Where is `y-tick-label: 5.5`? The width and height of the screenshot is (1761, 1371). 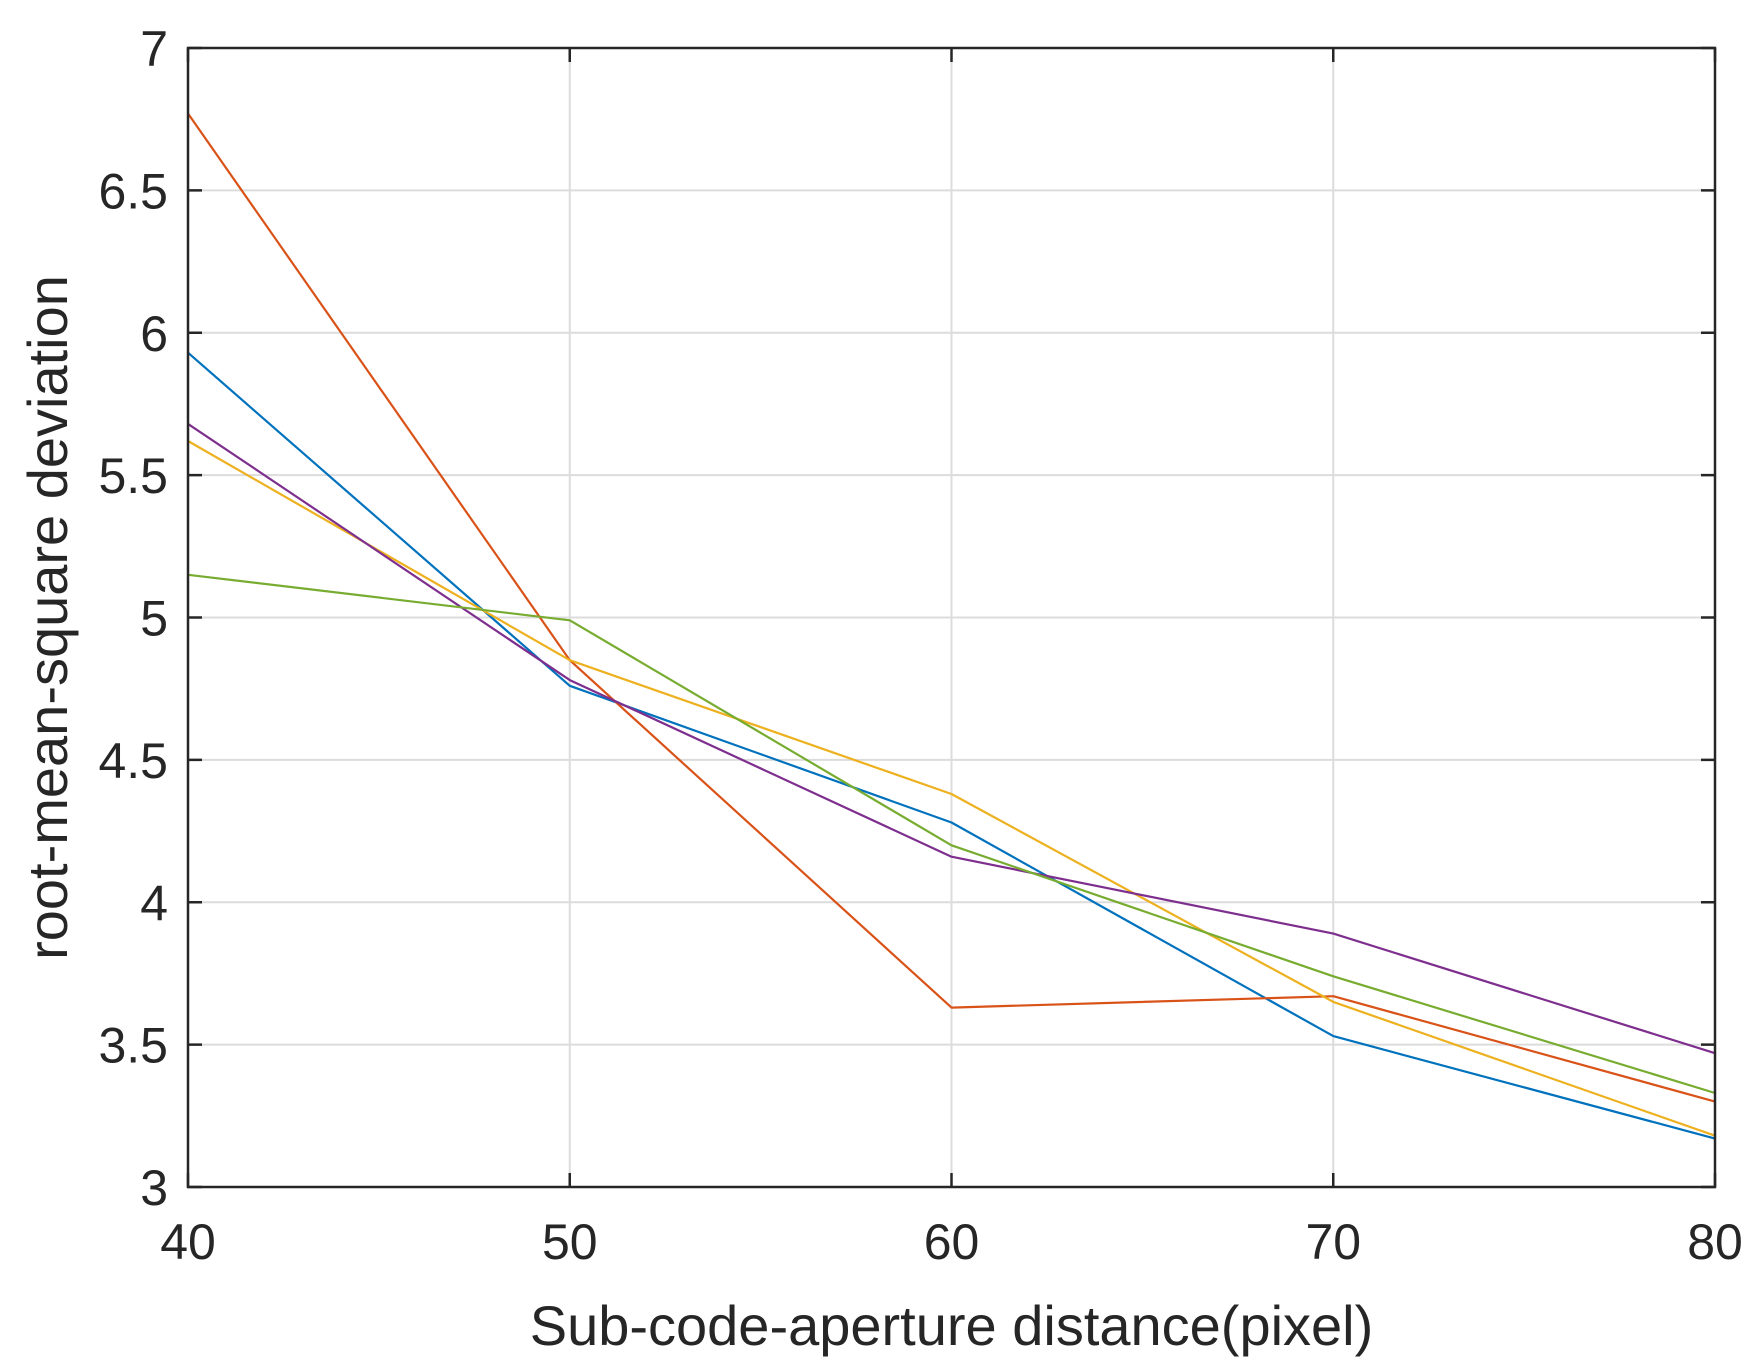
y-tick-label: 5.5 is located at coordinates (133, 476).